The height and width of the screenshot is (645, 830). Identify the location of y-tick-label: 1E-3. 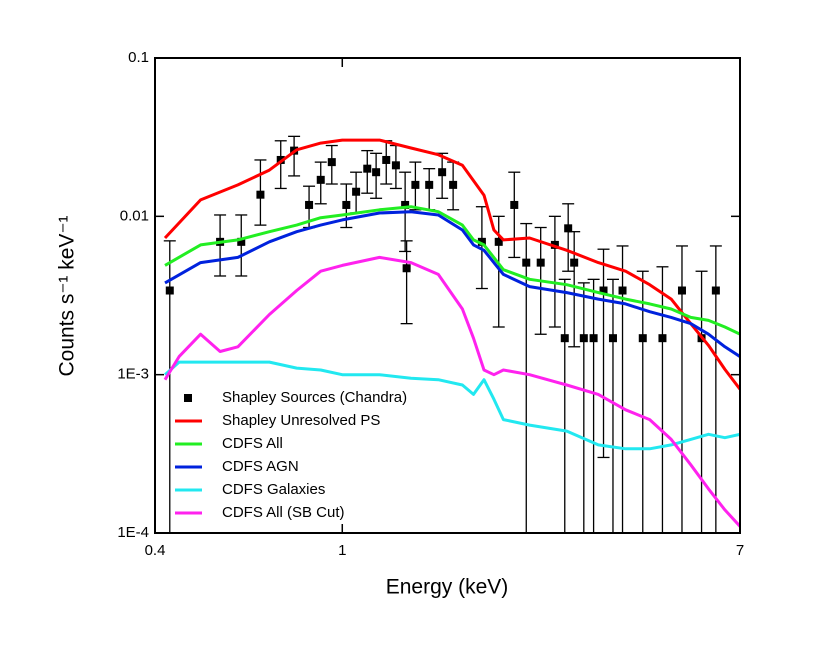
(133, 374).